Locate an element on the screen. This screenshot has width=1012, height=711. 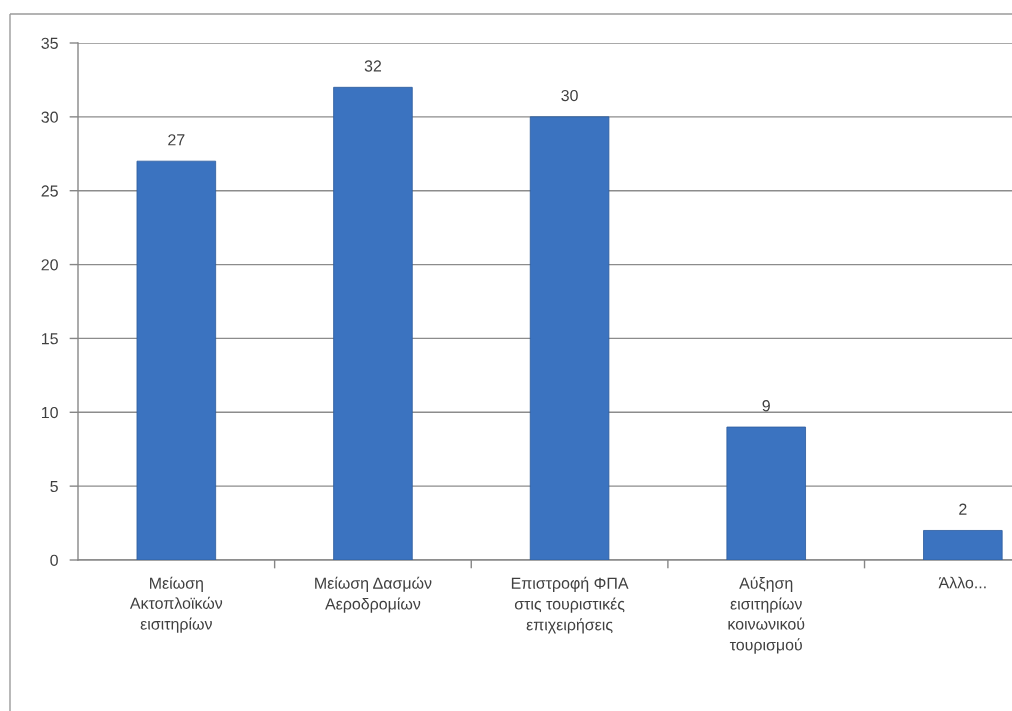
x-tick-label: Μείωση Ακτοπλοϊκών εισιτηρίων is located at coordinates (176, 604).